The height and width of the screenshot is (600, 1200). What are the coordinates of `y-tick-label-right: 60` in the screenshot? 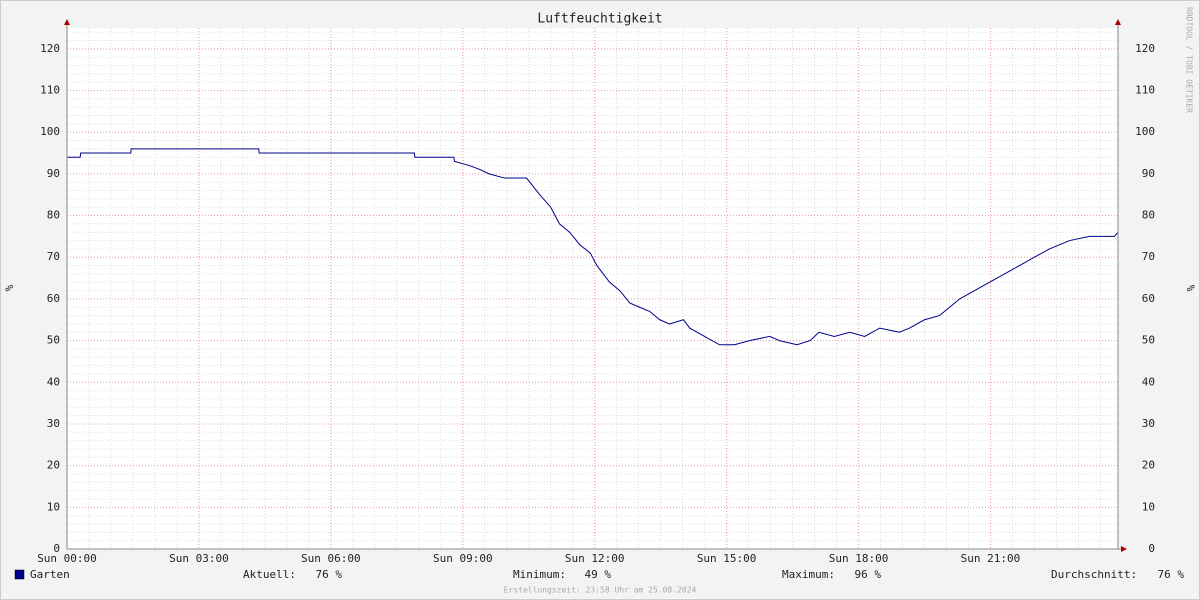 It's located at (1148, 298).